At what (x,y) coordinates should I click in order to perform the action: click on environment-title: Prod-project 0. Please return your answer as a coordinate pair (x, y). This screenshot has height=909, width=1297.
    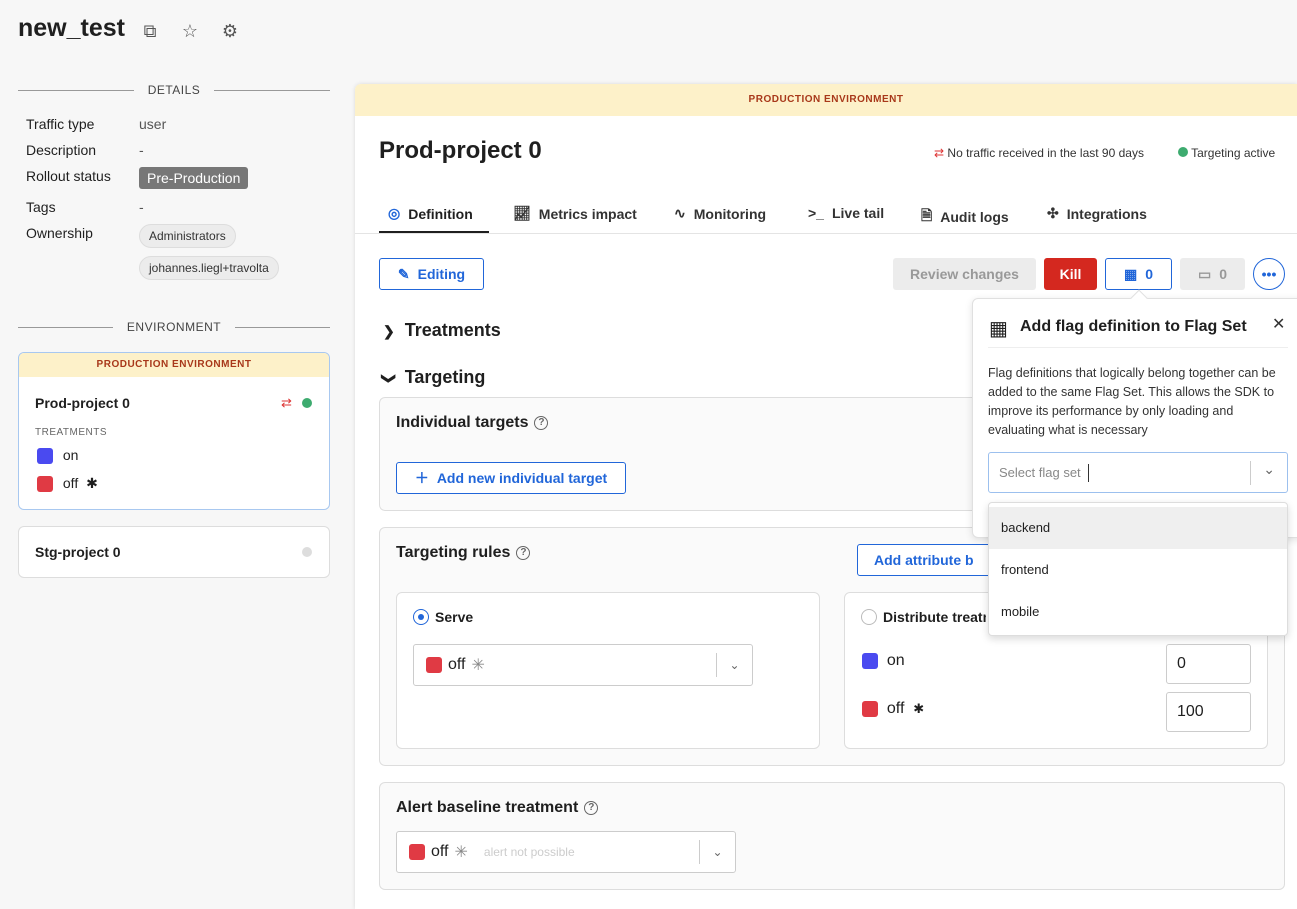
    Looking at the image, I should click on (460, 150).